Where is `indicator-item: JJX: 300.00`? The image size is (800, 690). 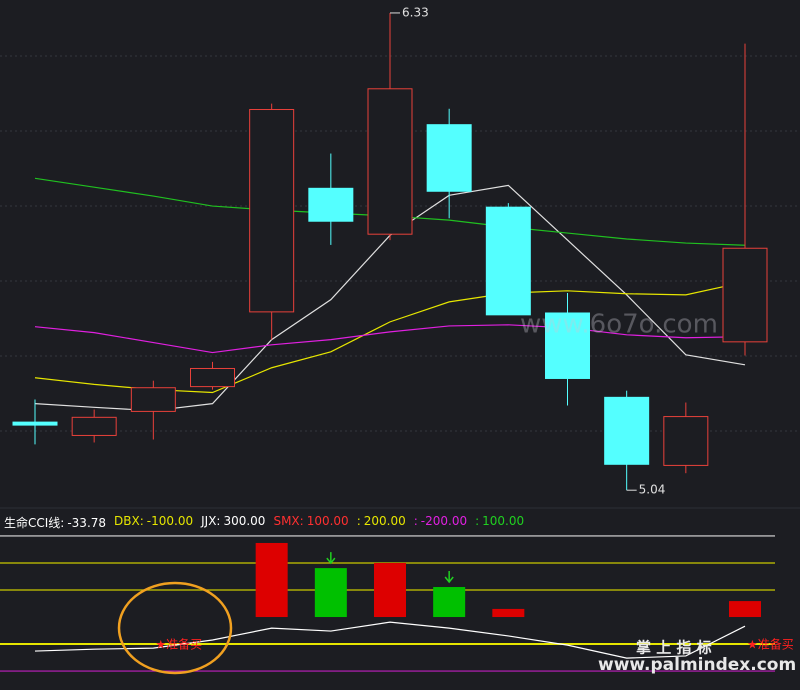
indicator-item: JJX: 300.00 is located at coordinates (233, 522).